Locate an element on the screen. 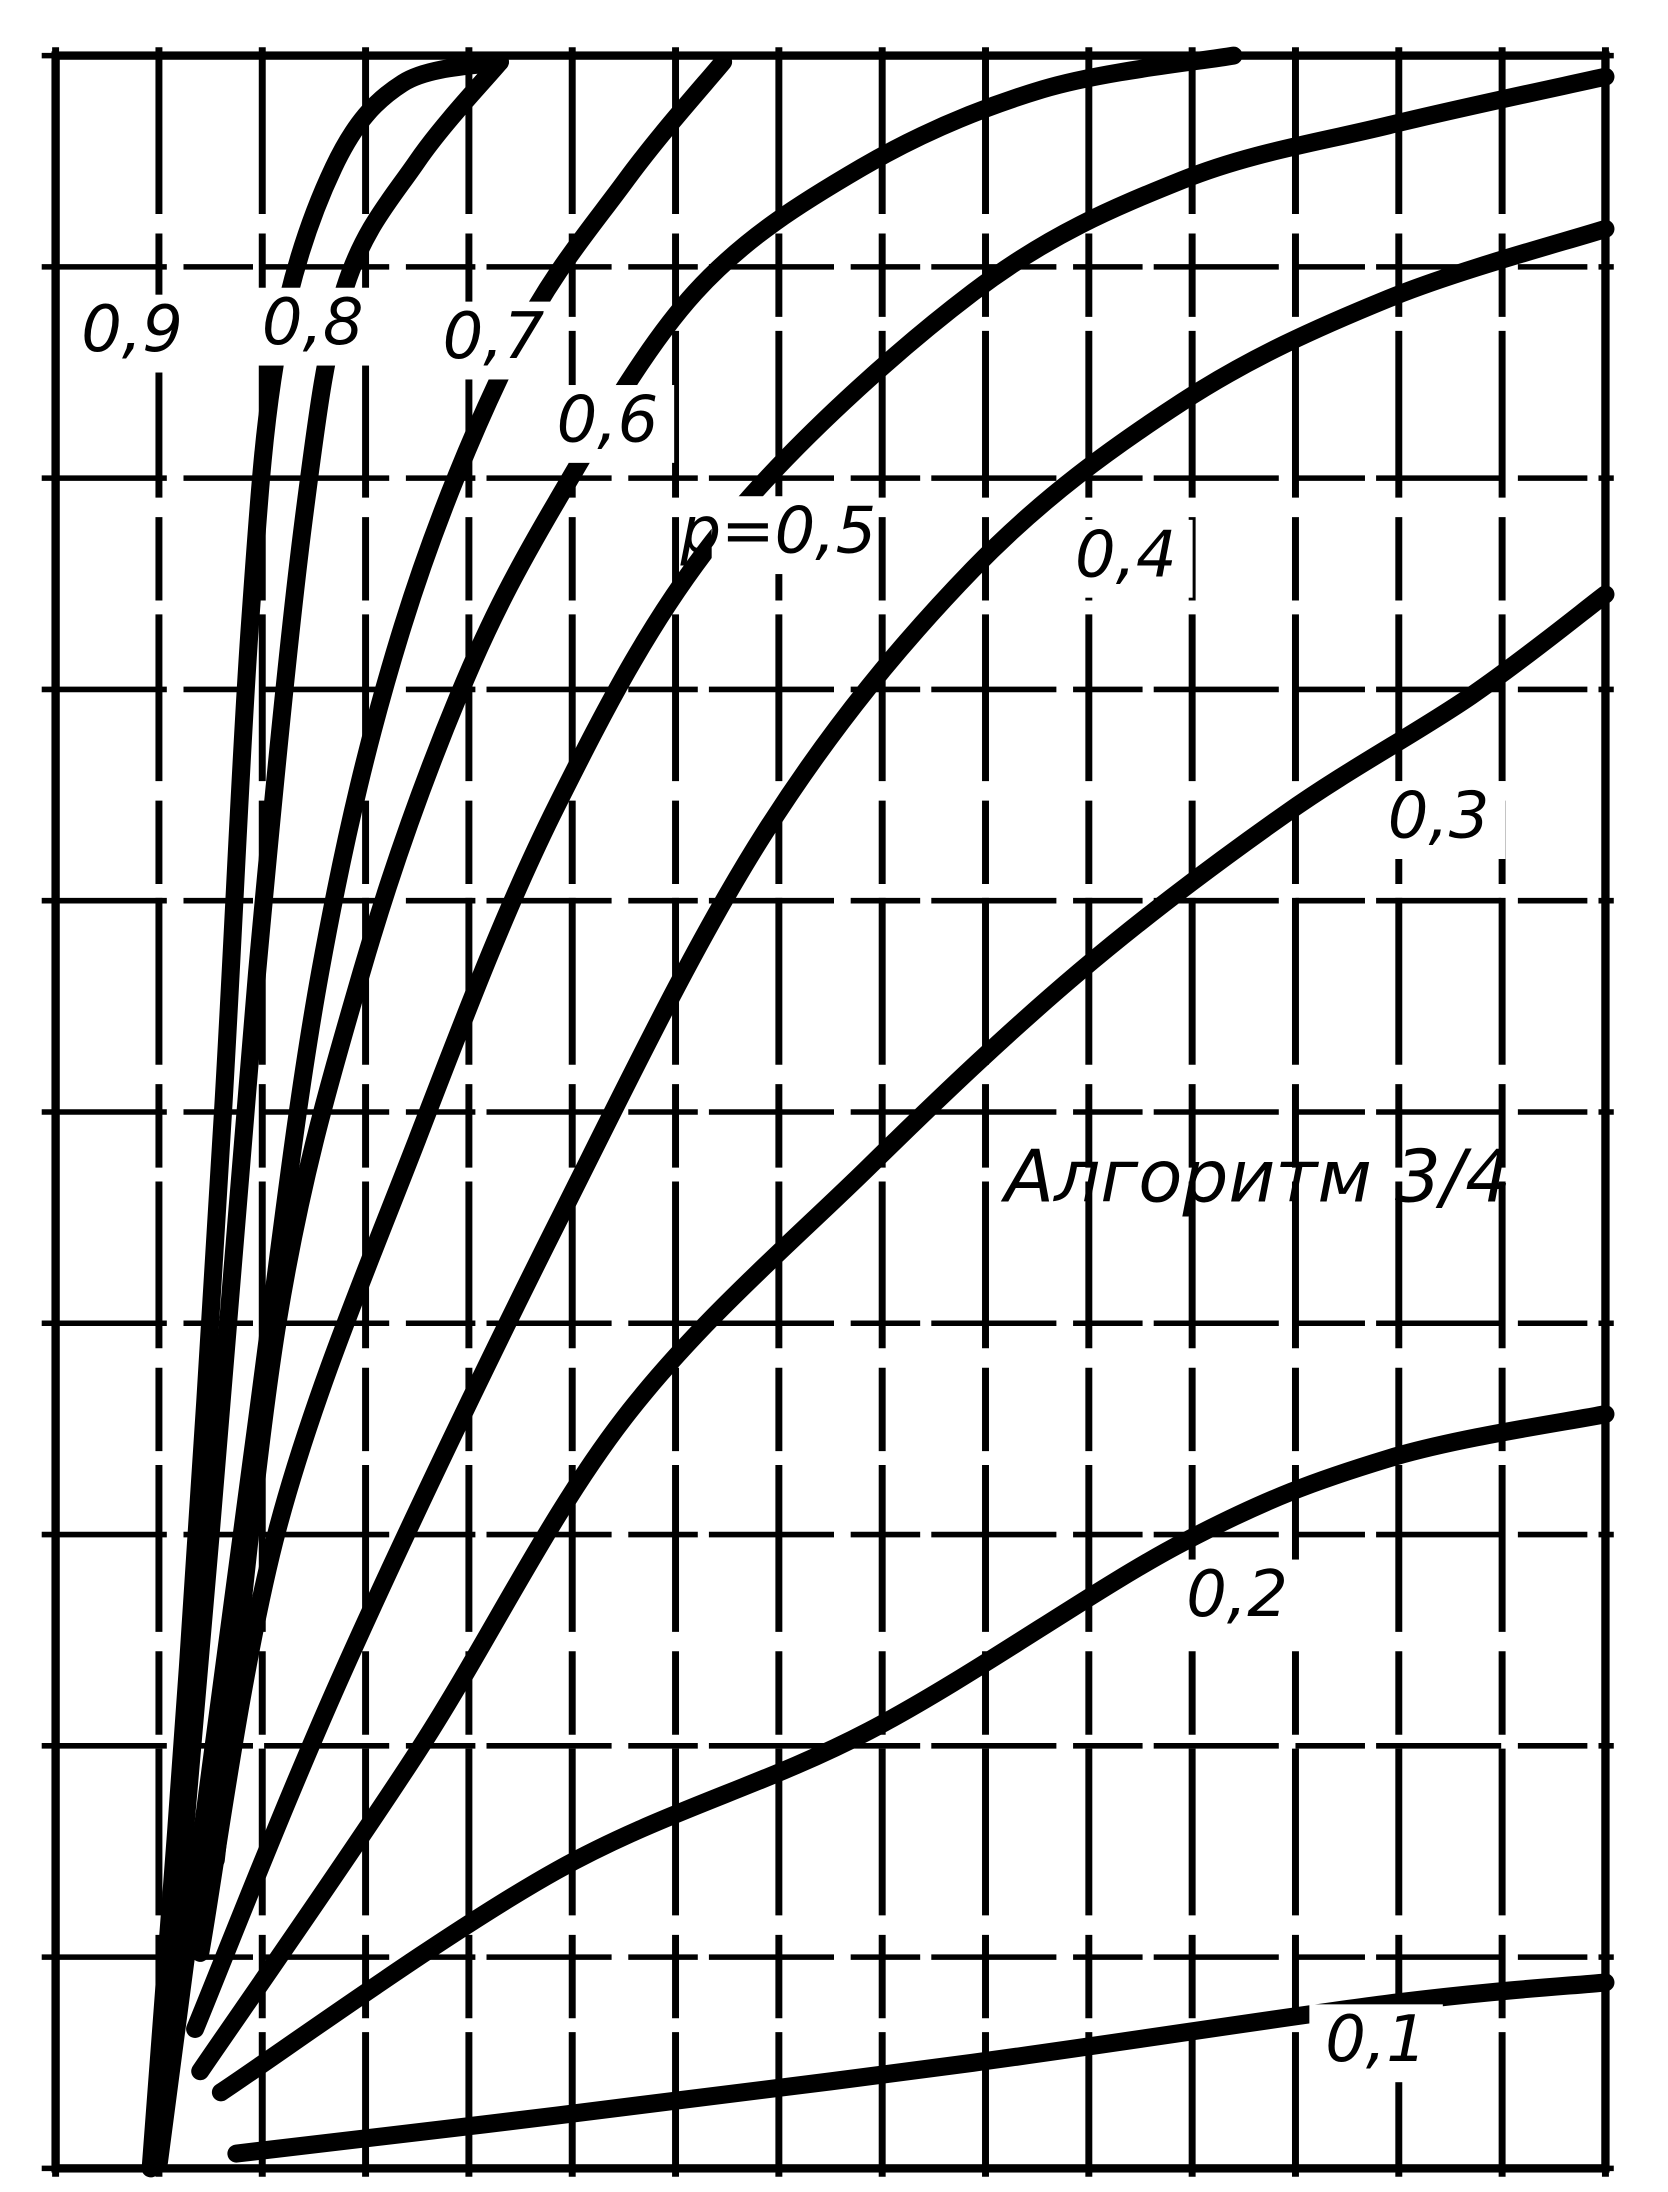 The height and width of the screenshot is (2192, 1668). curve-label: 0,8 is located at coordinates (313, 323).